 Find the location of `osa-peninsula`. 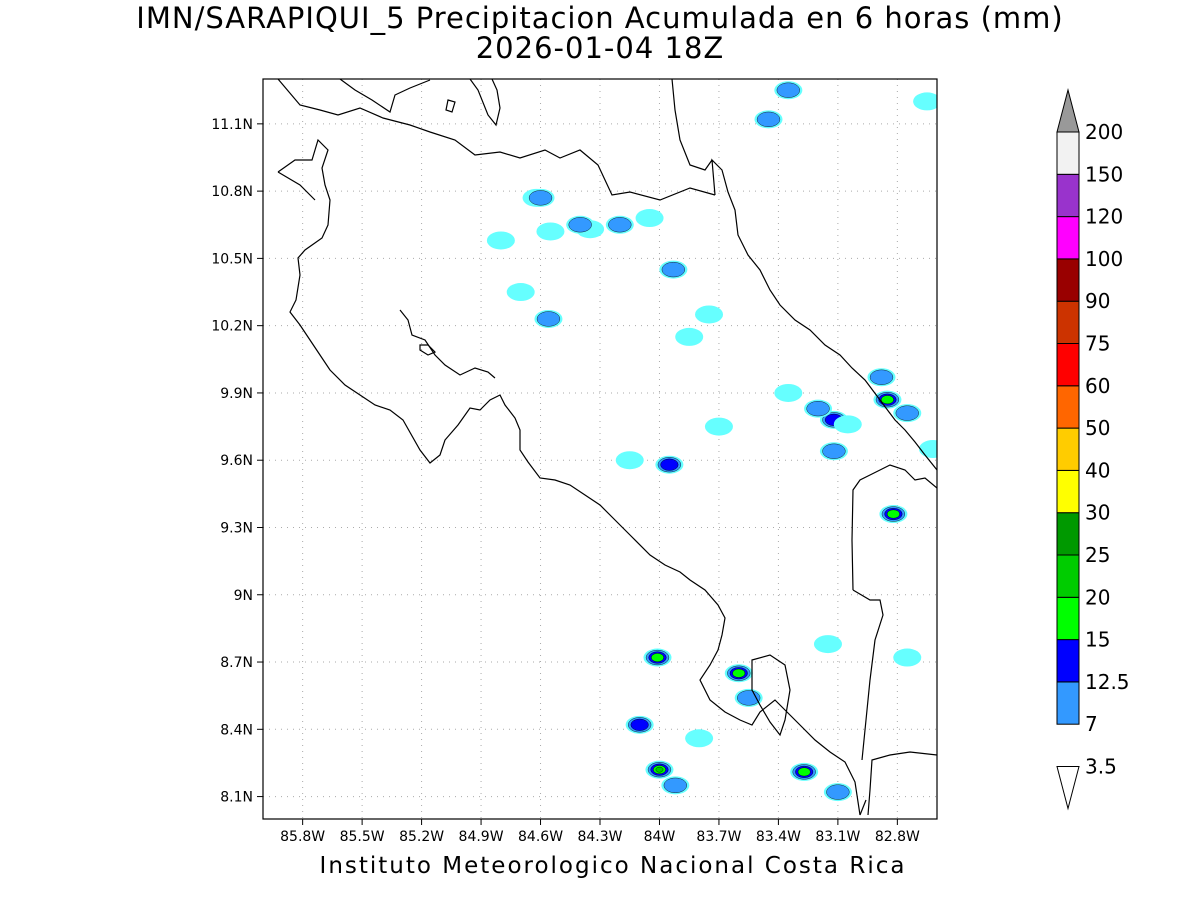

osa-peninsula is located at coordinates (771, 695).